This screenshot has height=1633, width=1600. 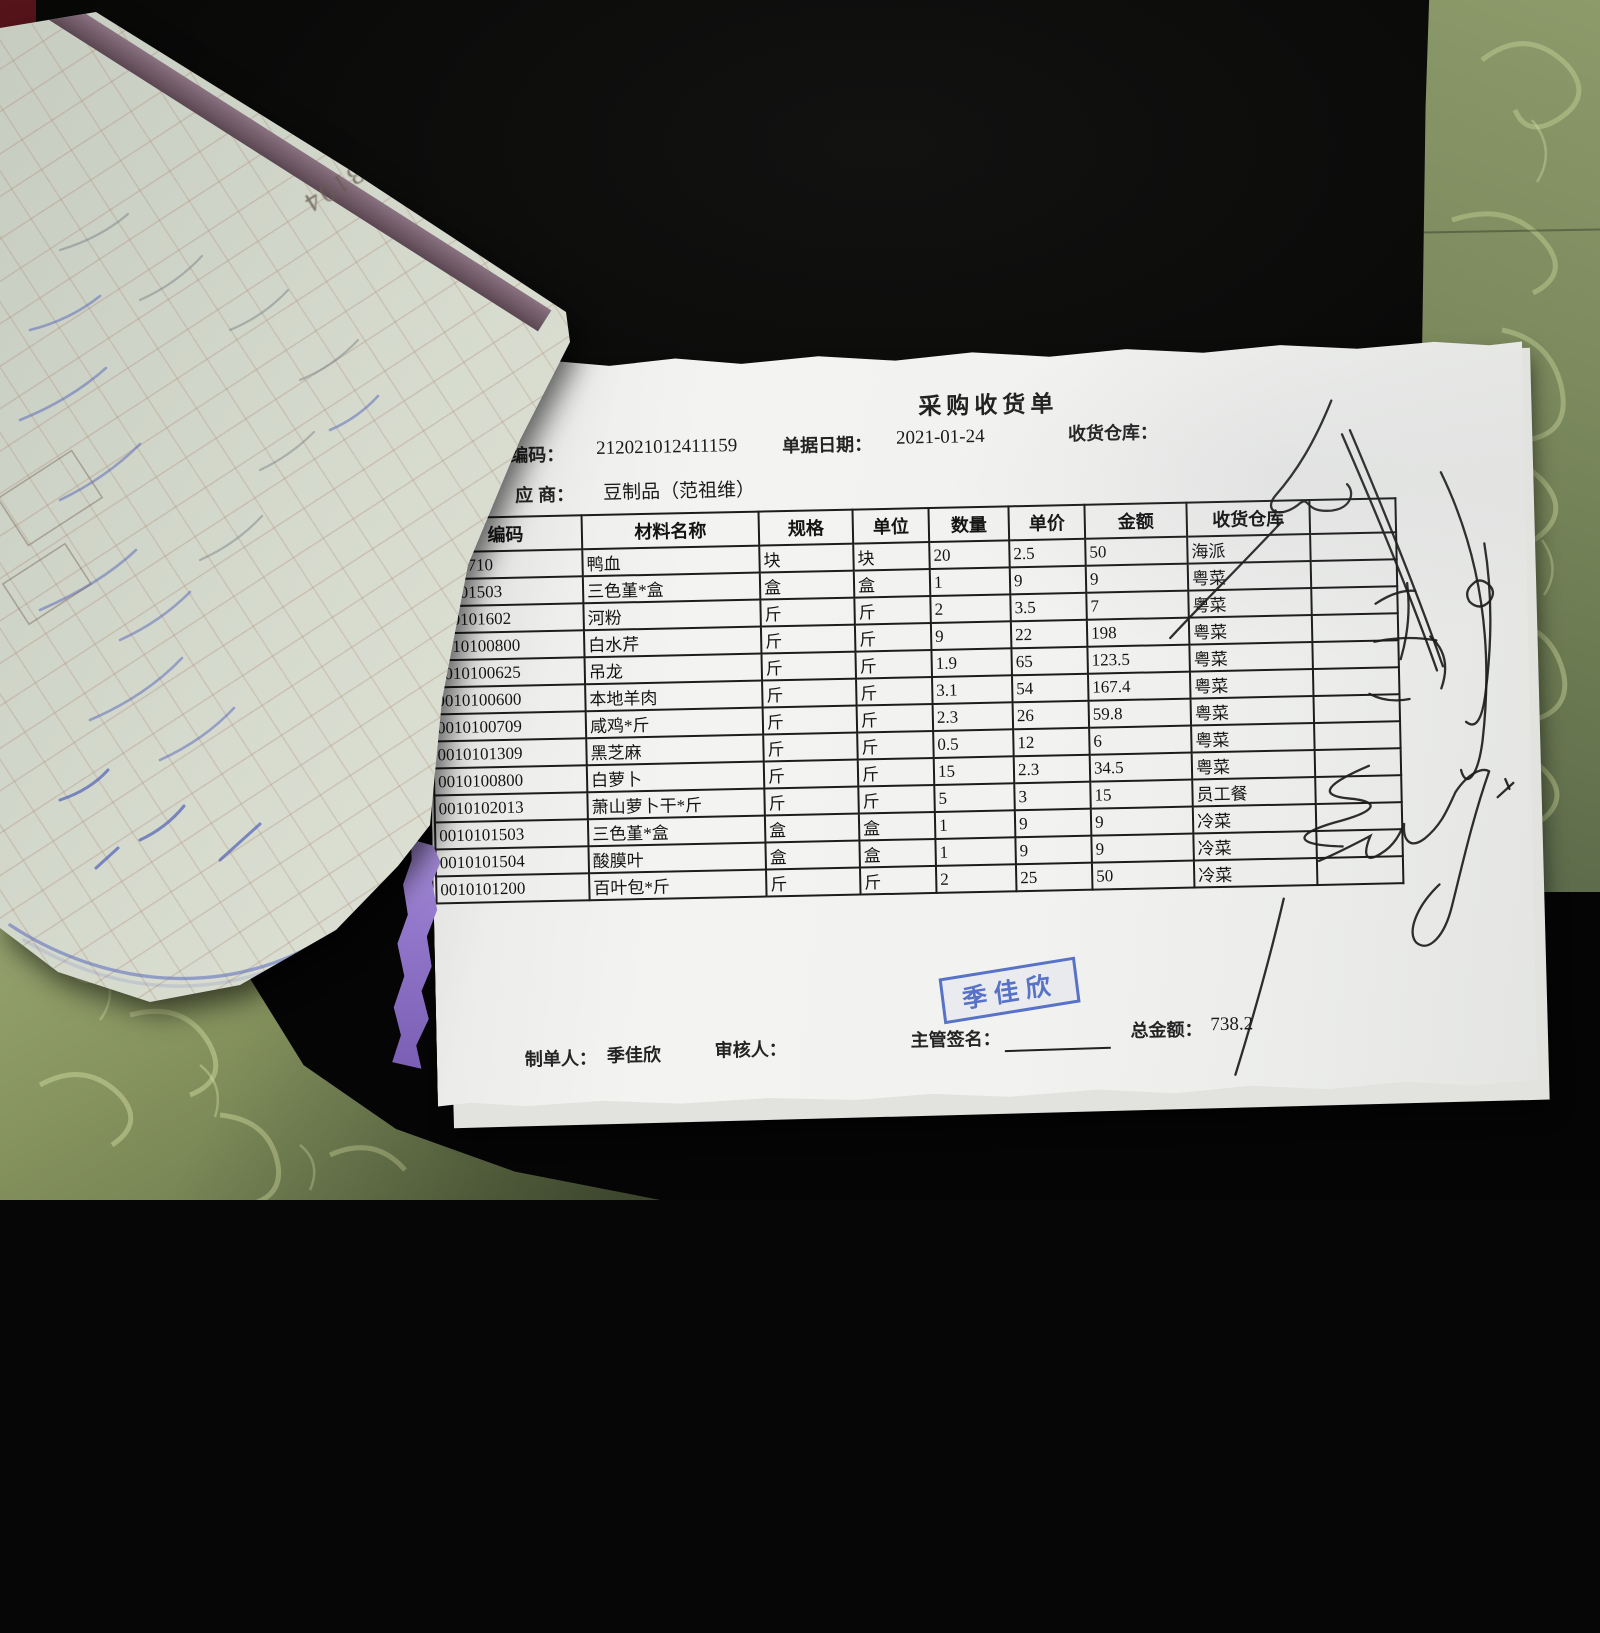 I want to click on notebook-handwriting, so click(x=217, y=600).